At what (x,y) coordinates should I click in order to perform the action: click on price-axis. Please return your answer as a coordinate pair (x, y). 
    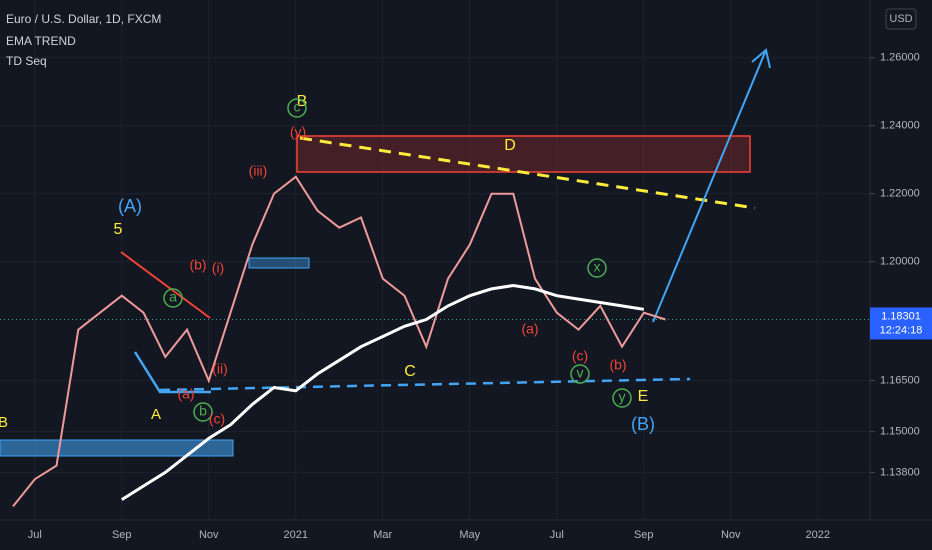
    Looking at the image, I should click on (901, 275).